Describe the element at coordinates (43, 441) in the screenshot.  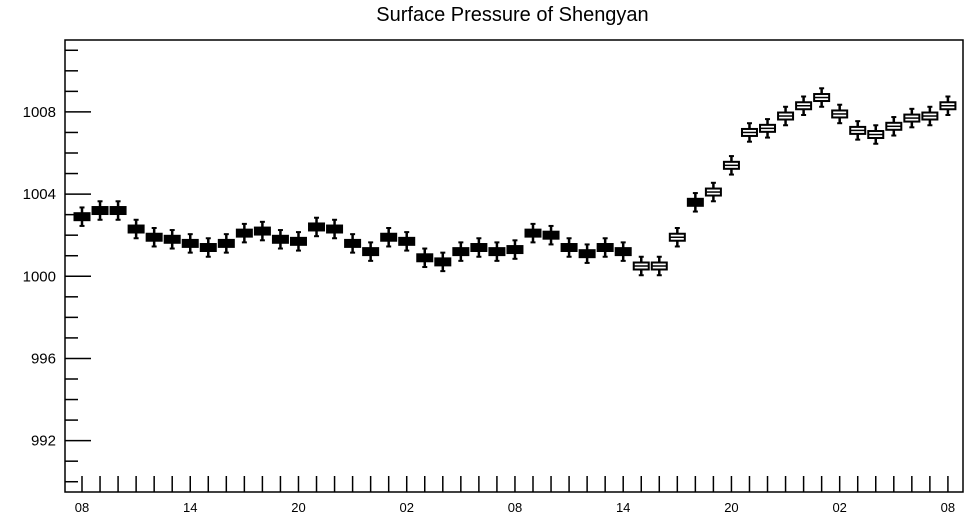
I see `y-tick-label: 992` at that location.